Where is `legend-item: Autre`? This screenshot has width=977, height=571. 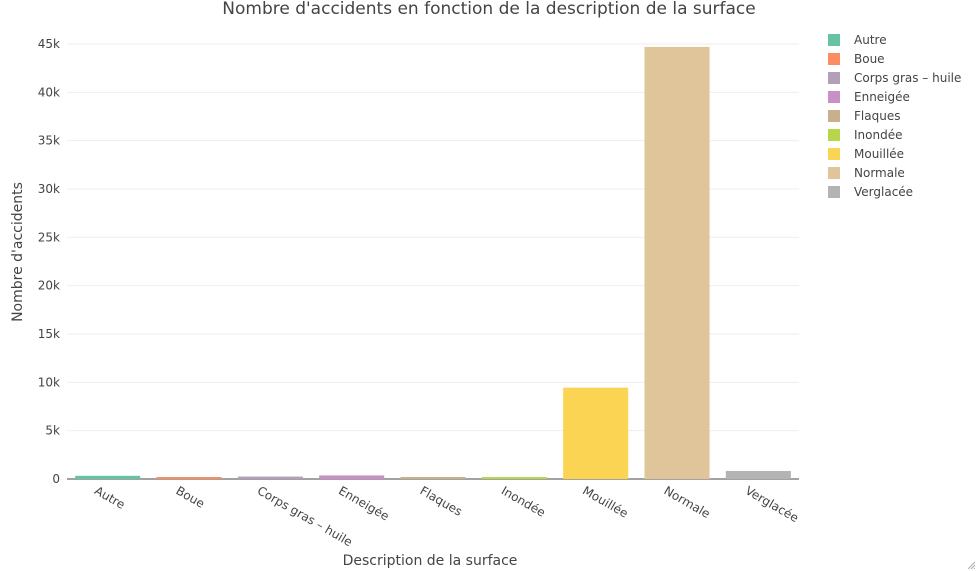
legend-item: Autre is located at coordinates (857, 40).